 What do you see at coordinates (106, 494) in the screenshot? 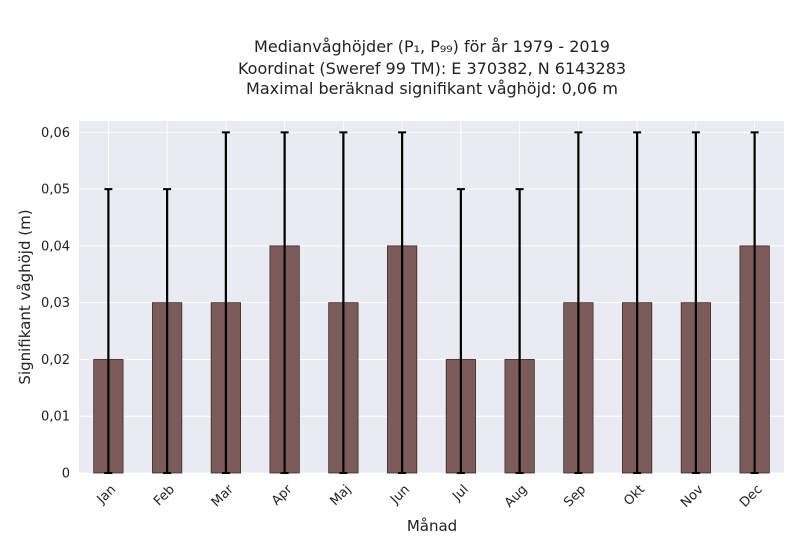
I see `x-tick-label: Jan` at bounding box center [106, 494].